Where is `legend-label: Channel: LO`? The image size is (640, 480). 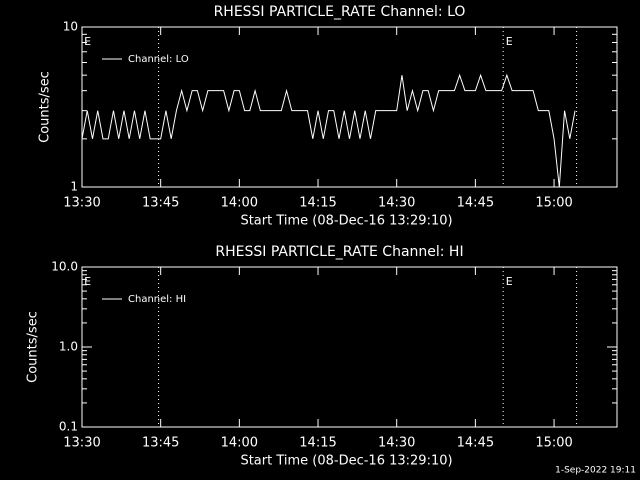
legend-label: Channel: LO is located at coordinates (158, 59).